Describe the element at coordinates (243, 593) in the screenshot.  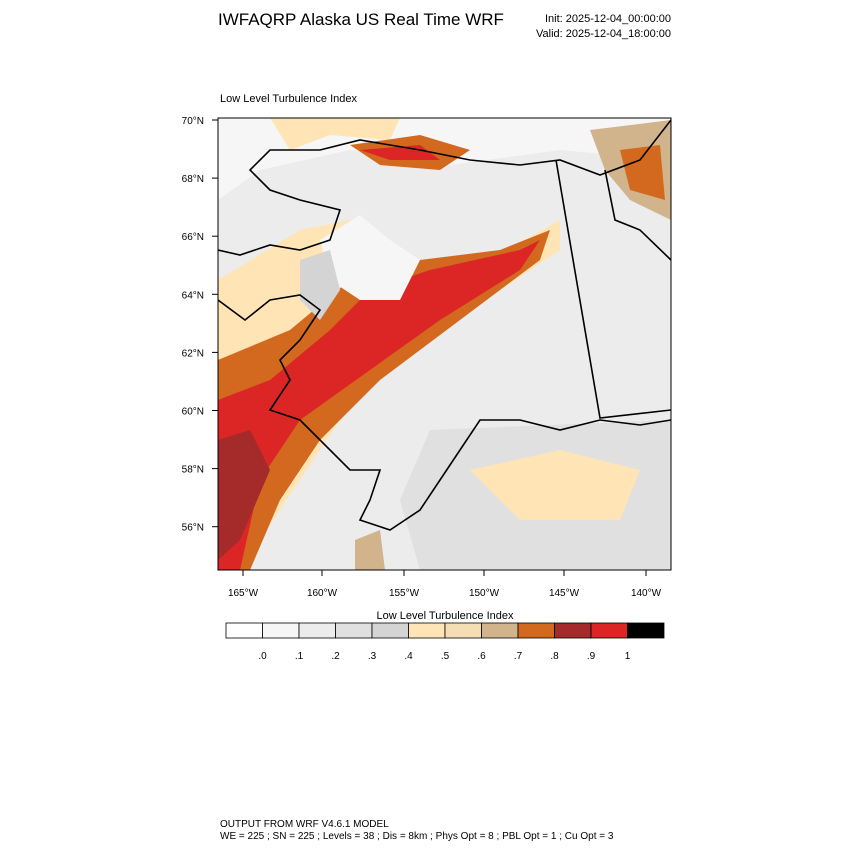
I see `lon-label: 165°W` at that location.